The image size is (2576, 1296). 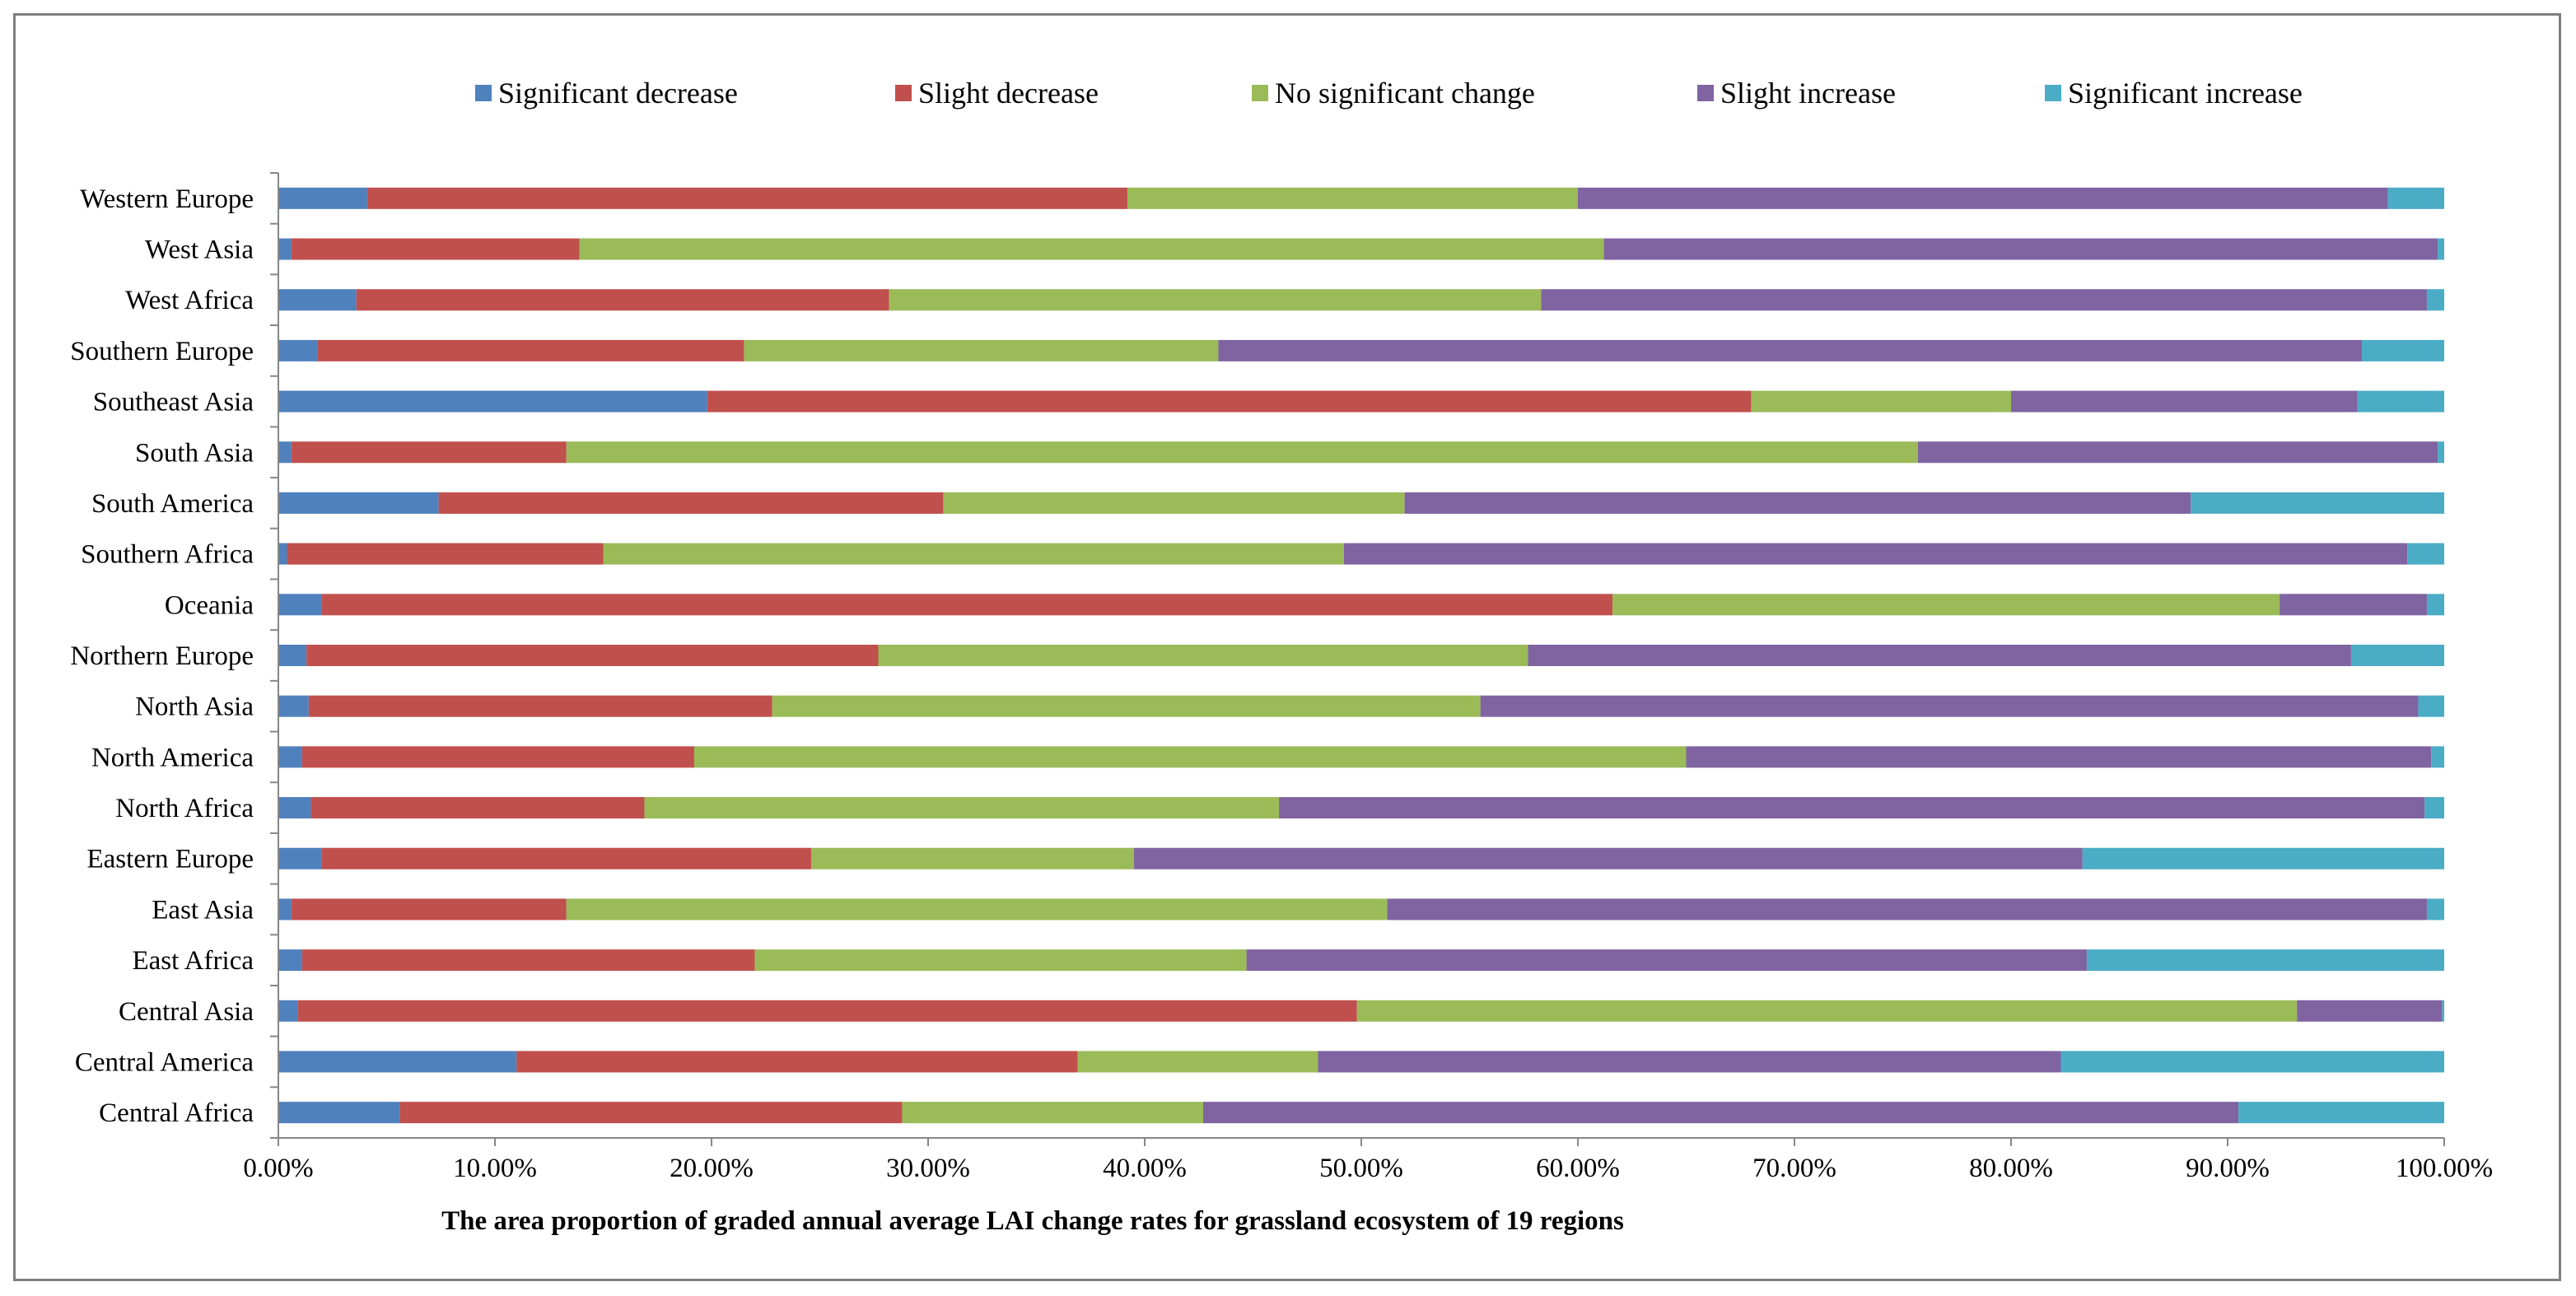 What do you see at coordinates (292, 655) in the screenshot?
I see `bar-northern-europe-significant-decrease` at bounding box center [292, 655].